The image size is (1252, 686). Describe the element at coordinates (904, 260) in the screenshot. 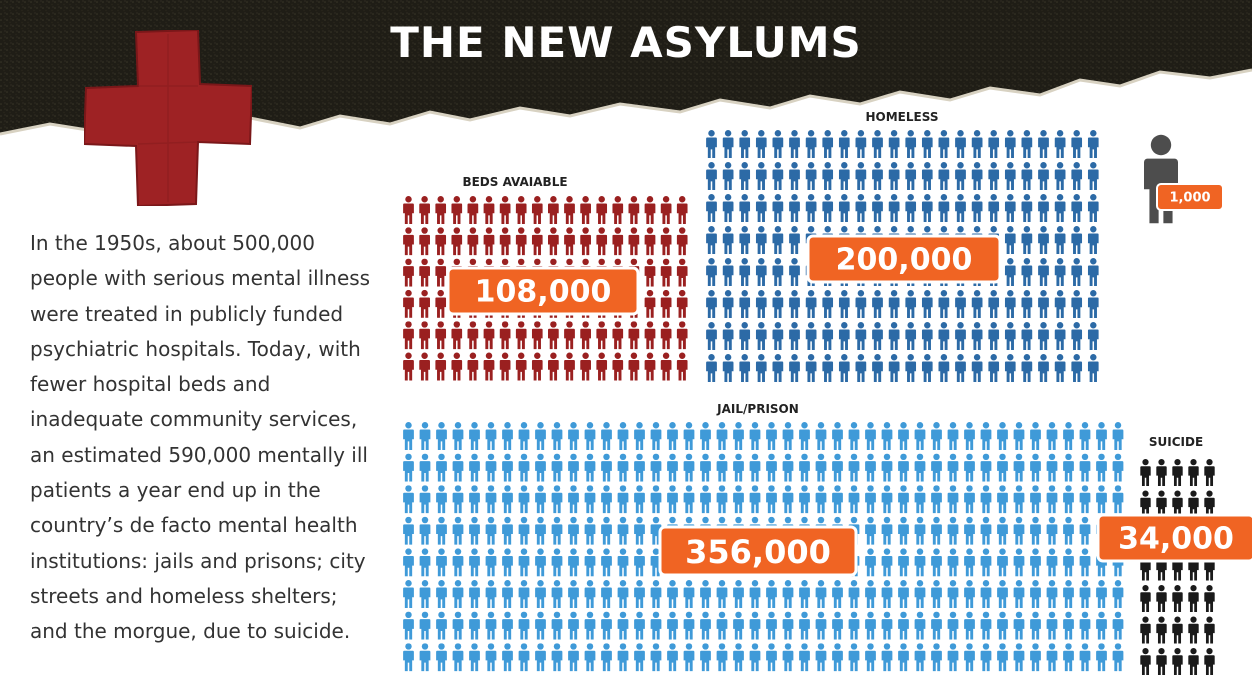

I see `value-label-homeless: 200,000` at that location.